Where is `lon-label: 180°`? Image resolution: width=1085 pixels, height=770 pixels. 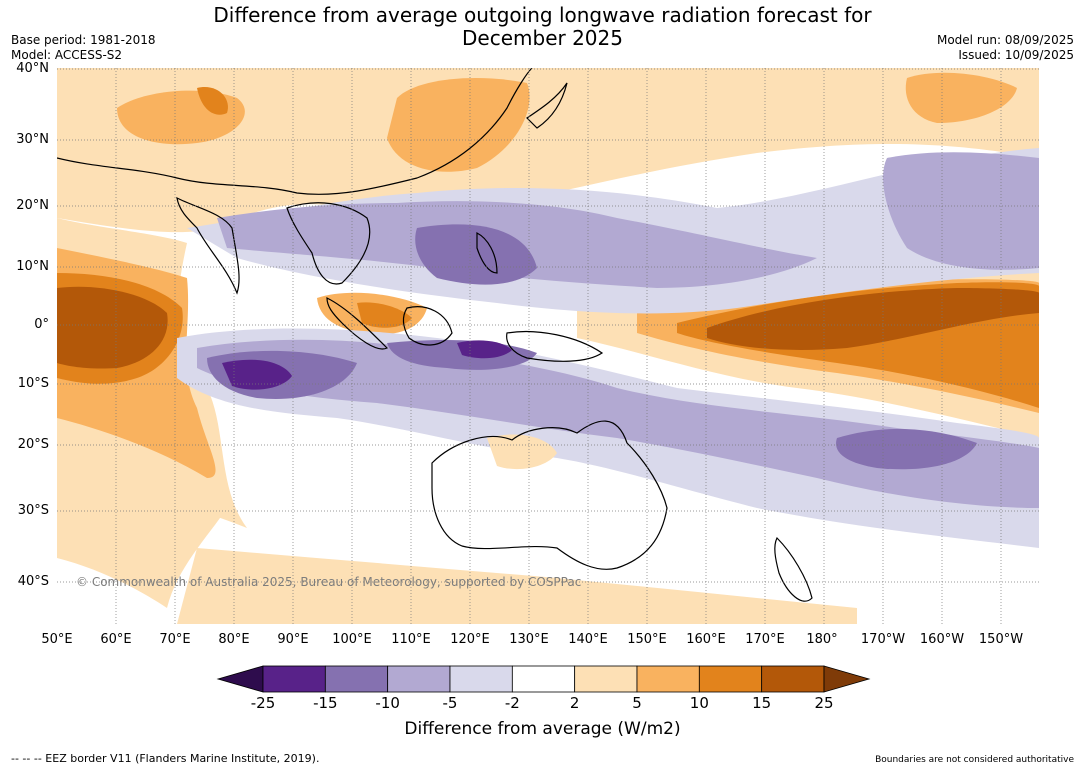 lon-label: 180° is located at coordinates (822, 639).